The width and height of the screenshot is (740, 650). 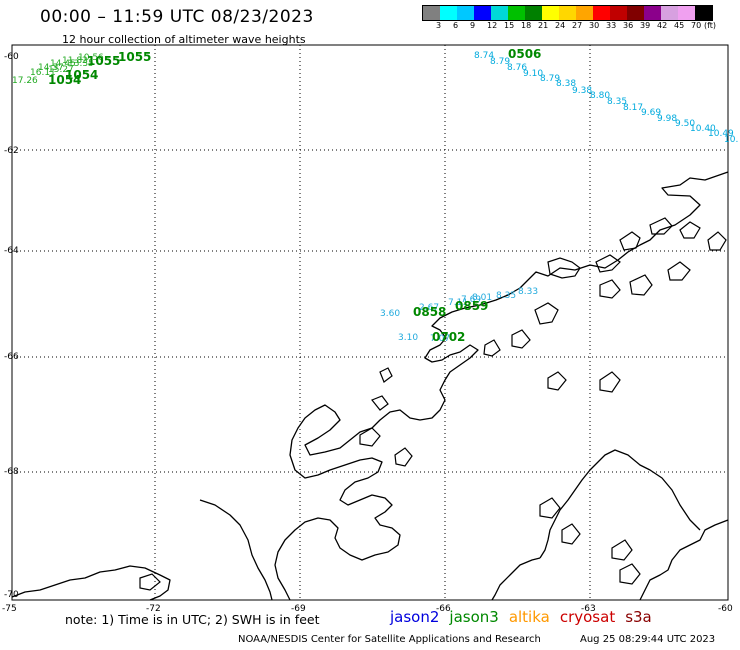 I want to click on wave-height-value: 8.38, so click(x=566, y=84).